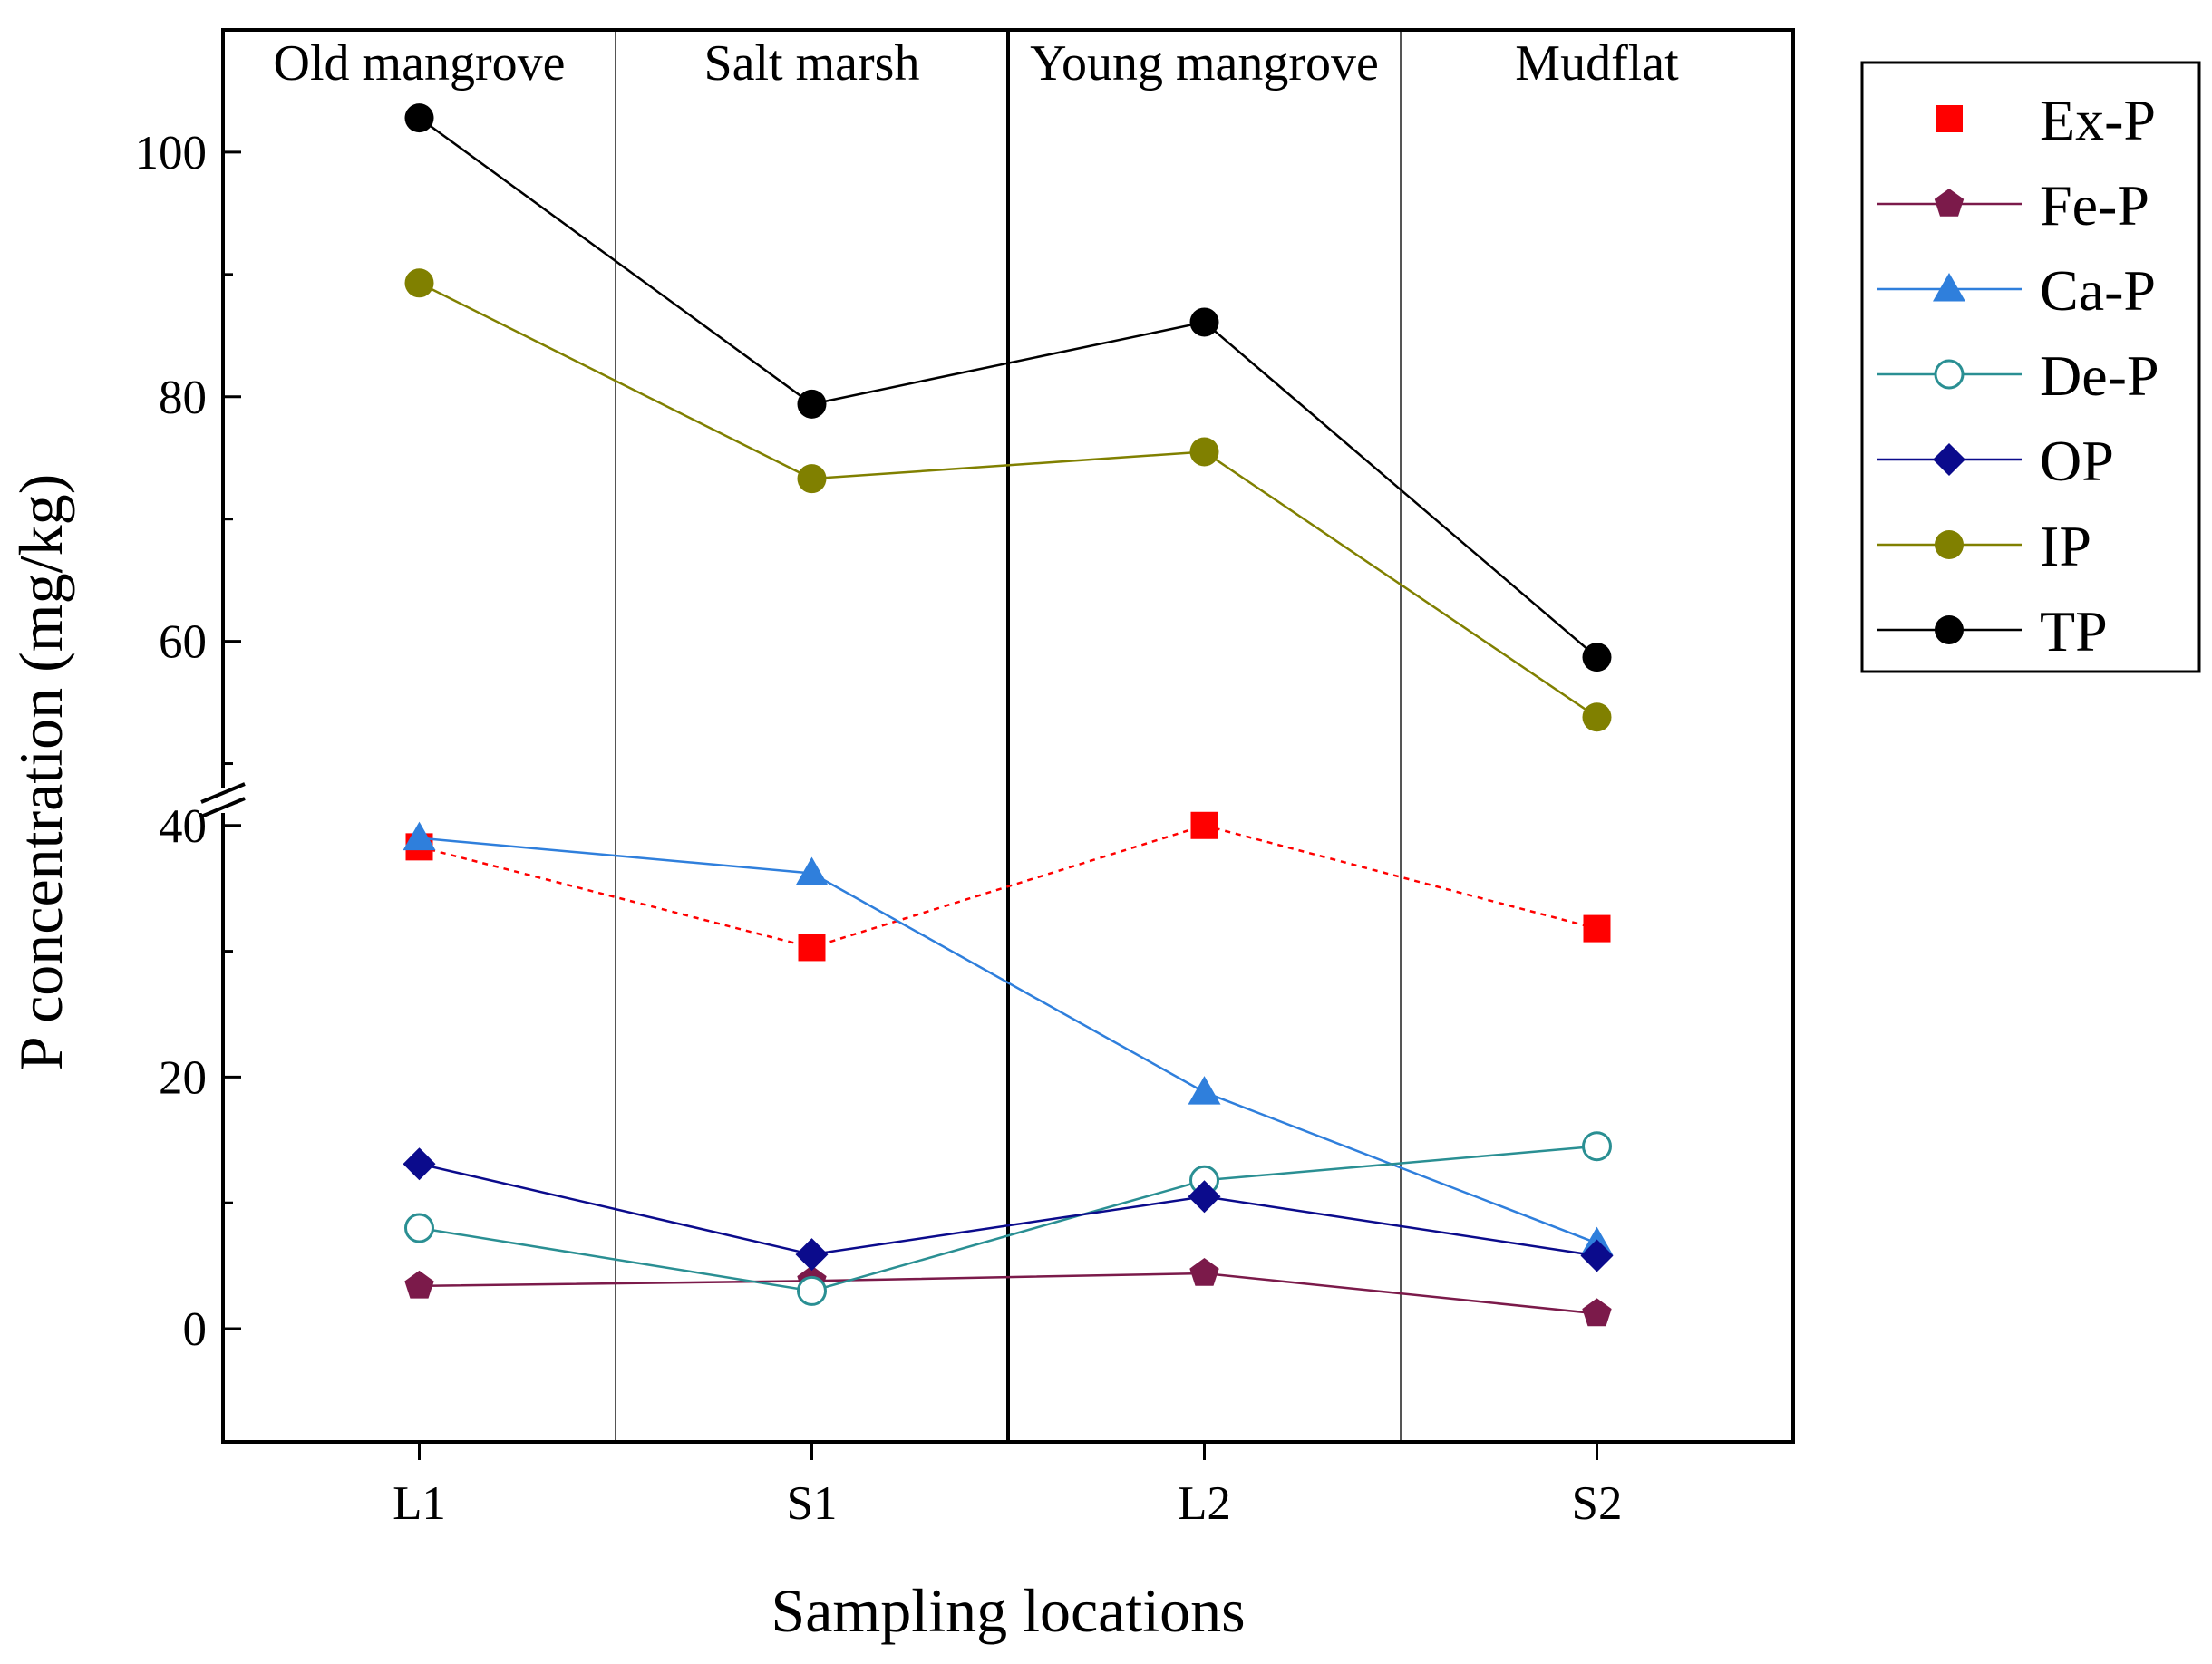 This screenshot has height=1664, width=2212. Describe the element at coordinates (2094, 205) in the screenshot. I see `legend-label: Fe-P` at that location.